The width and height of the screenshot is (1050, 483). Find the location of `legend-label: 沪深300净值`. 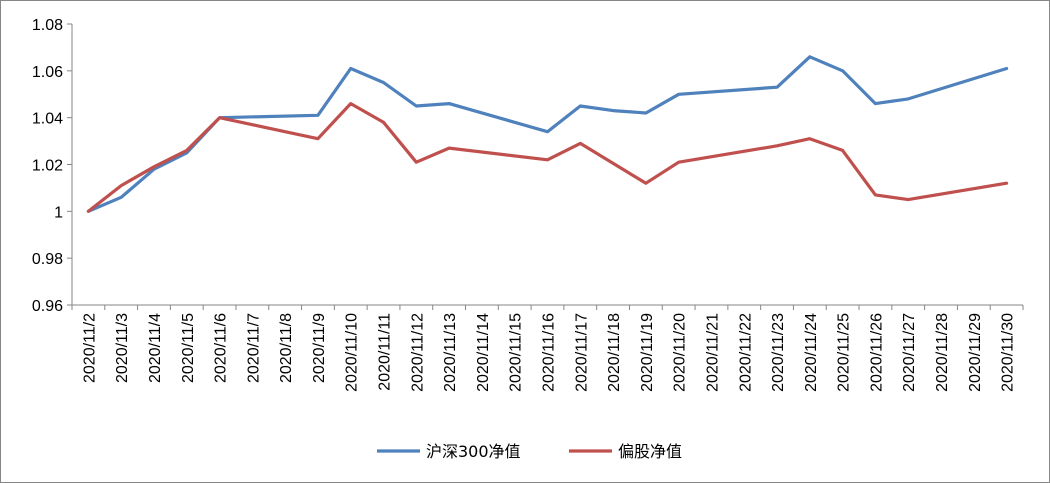

legend-label: 沪深300净值 is located at coordinates (473, 451).